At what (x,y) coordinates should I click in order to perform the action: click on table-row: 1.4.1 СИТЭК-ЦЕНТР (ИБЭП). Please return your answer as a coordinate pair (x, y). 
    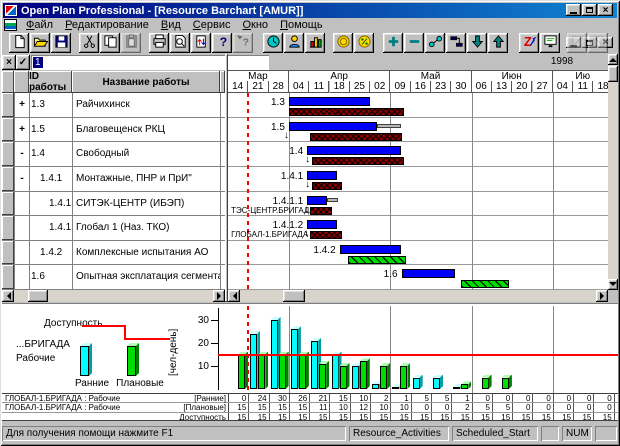
    Looking at the image, I should click on (113, 204).